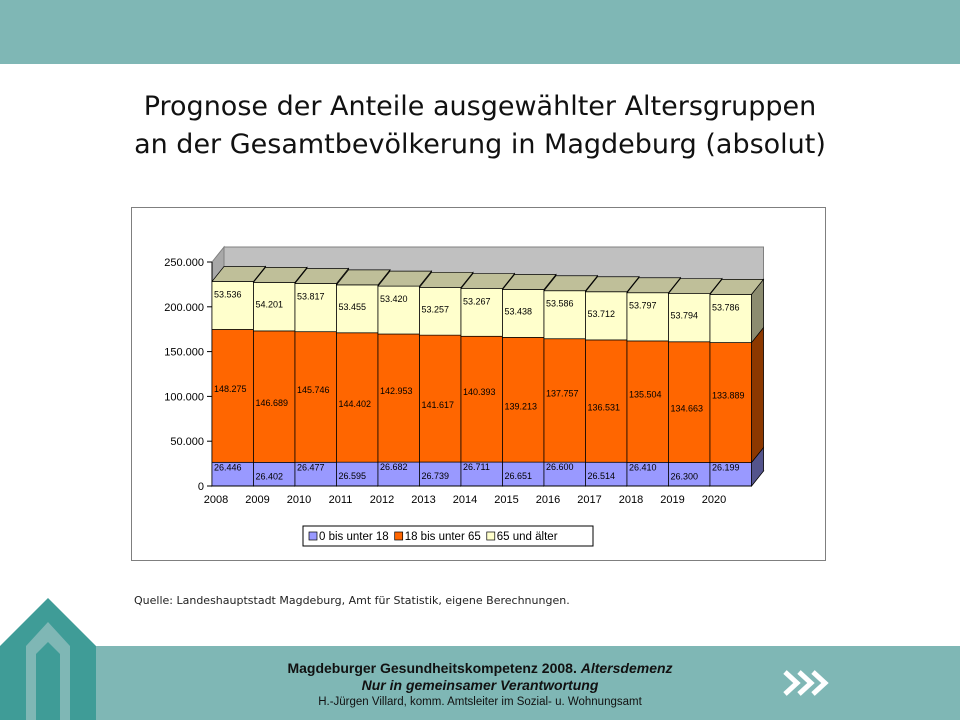 This screenshot has height=720, width=960. What do you see at coordinates (807, 683) in the screenshot?
I see `double-chevron-right-icon` at bounding box center [807, 683].